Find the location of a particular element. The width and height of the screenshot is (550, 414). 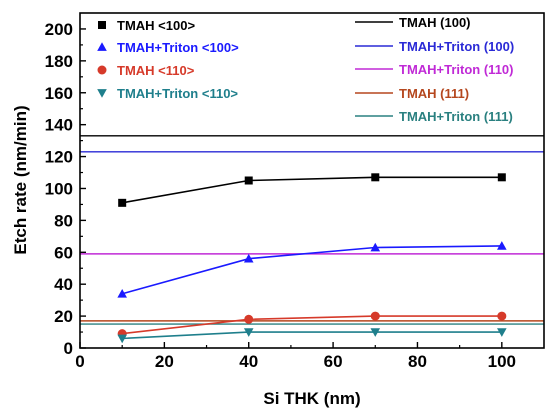

legend-label-1: TMAH+Triton <100> is located at coordinates (178, 47).